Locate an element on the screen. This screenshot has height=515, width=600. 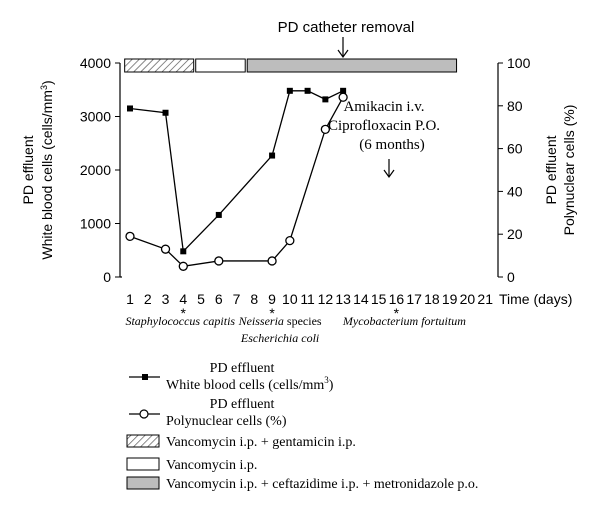
legend-gray-box is located at coordinates (143, 483).